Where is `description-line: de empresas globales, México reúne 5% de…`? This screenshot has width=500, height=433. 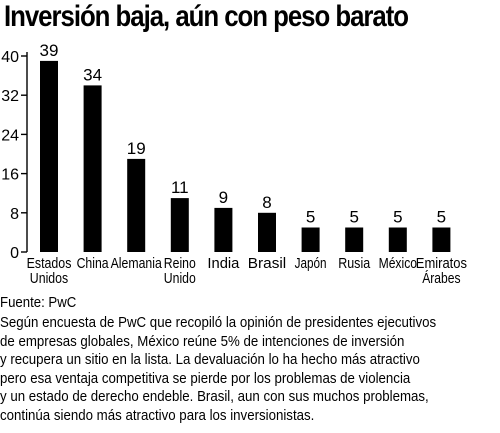 description-line: de empresas globales, México reúne 5% de… is located at coordinates (202, 341).